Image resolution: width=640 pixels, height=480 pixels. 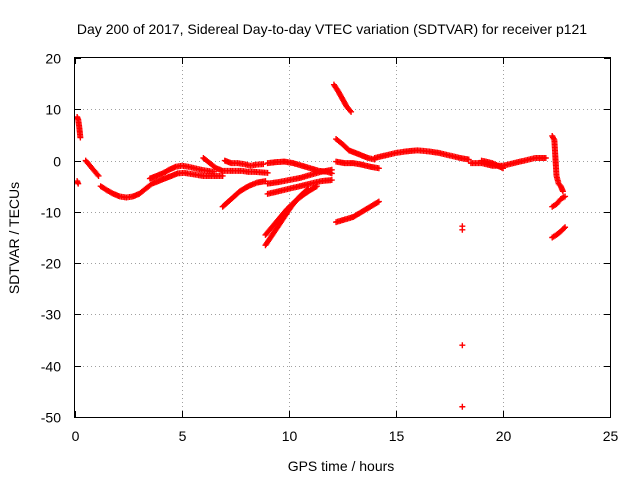 What do you see at coordinates (504, 436) in the screenshot?
I see `x-tick-label: 20` at bounding box center [504, 436].